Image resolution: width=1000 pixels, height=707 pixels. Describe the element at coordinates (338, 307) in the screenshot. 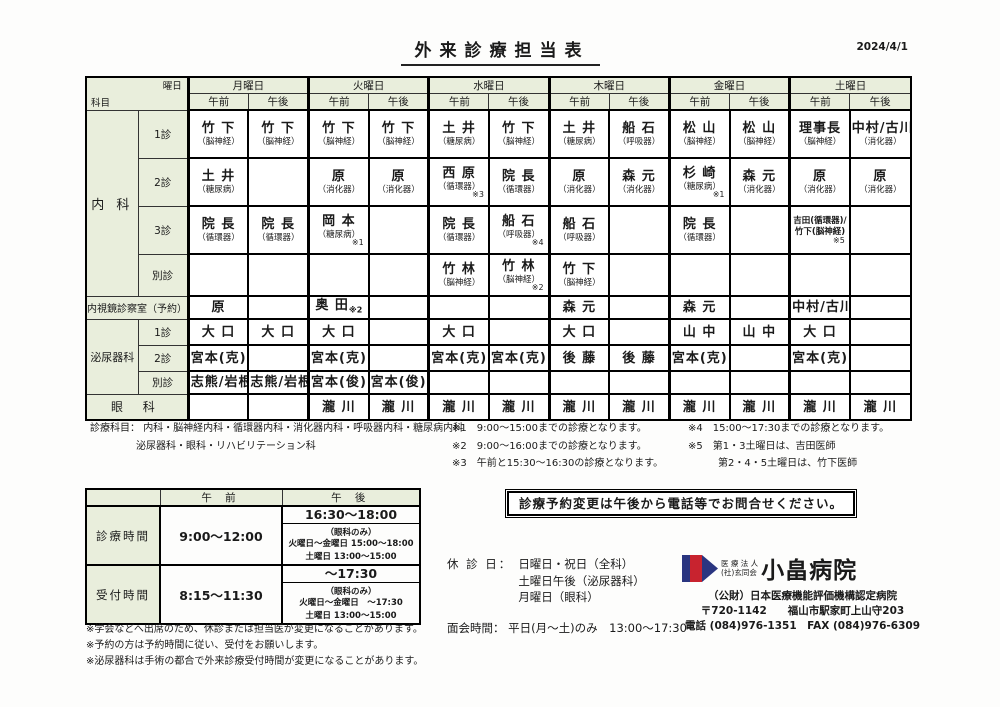

I see `schedule-cell: 奥 田※2` at that location.